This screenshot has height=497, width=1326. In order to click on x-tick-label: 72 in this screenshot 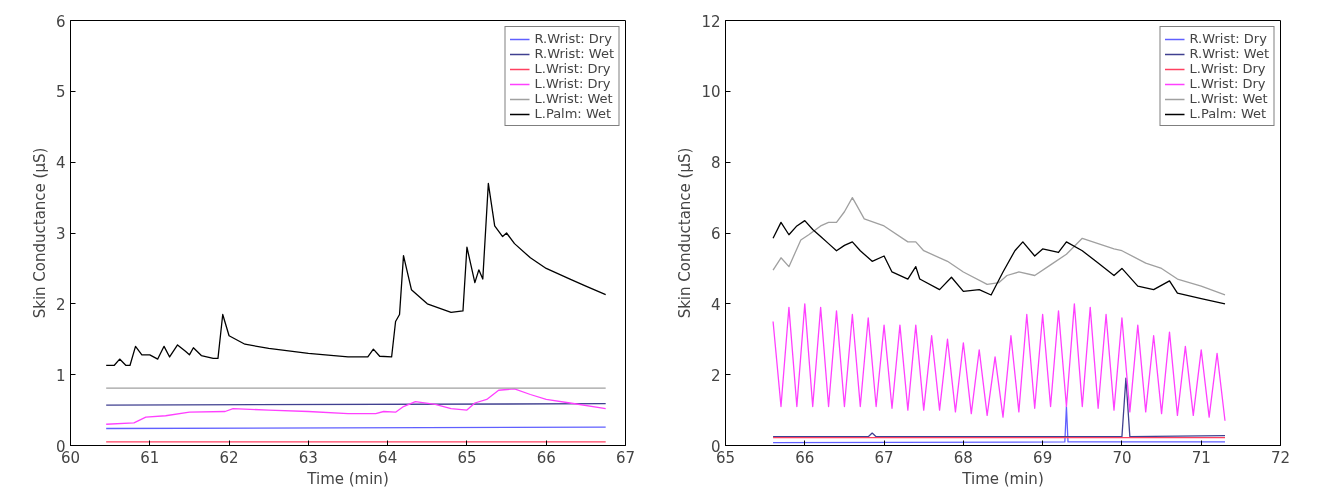, I will do `click(1280, 457)`.